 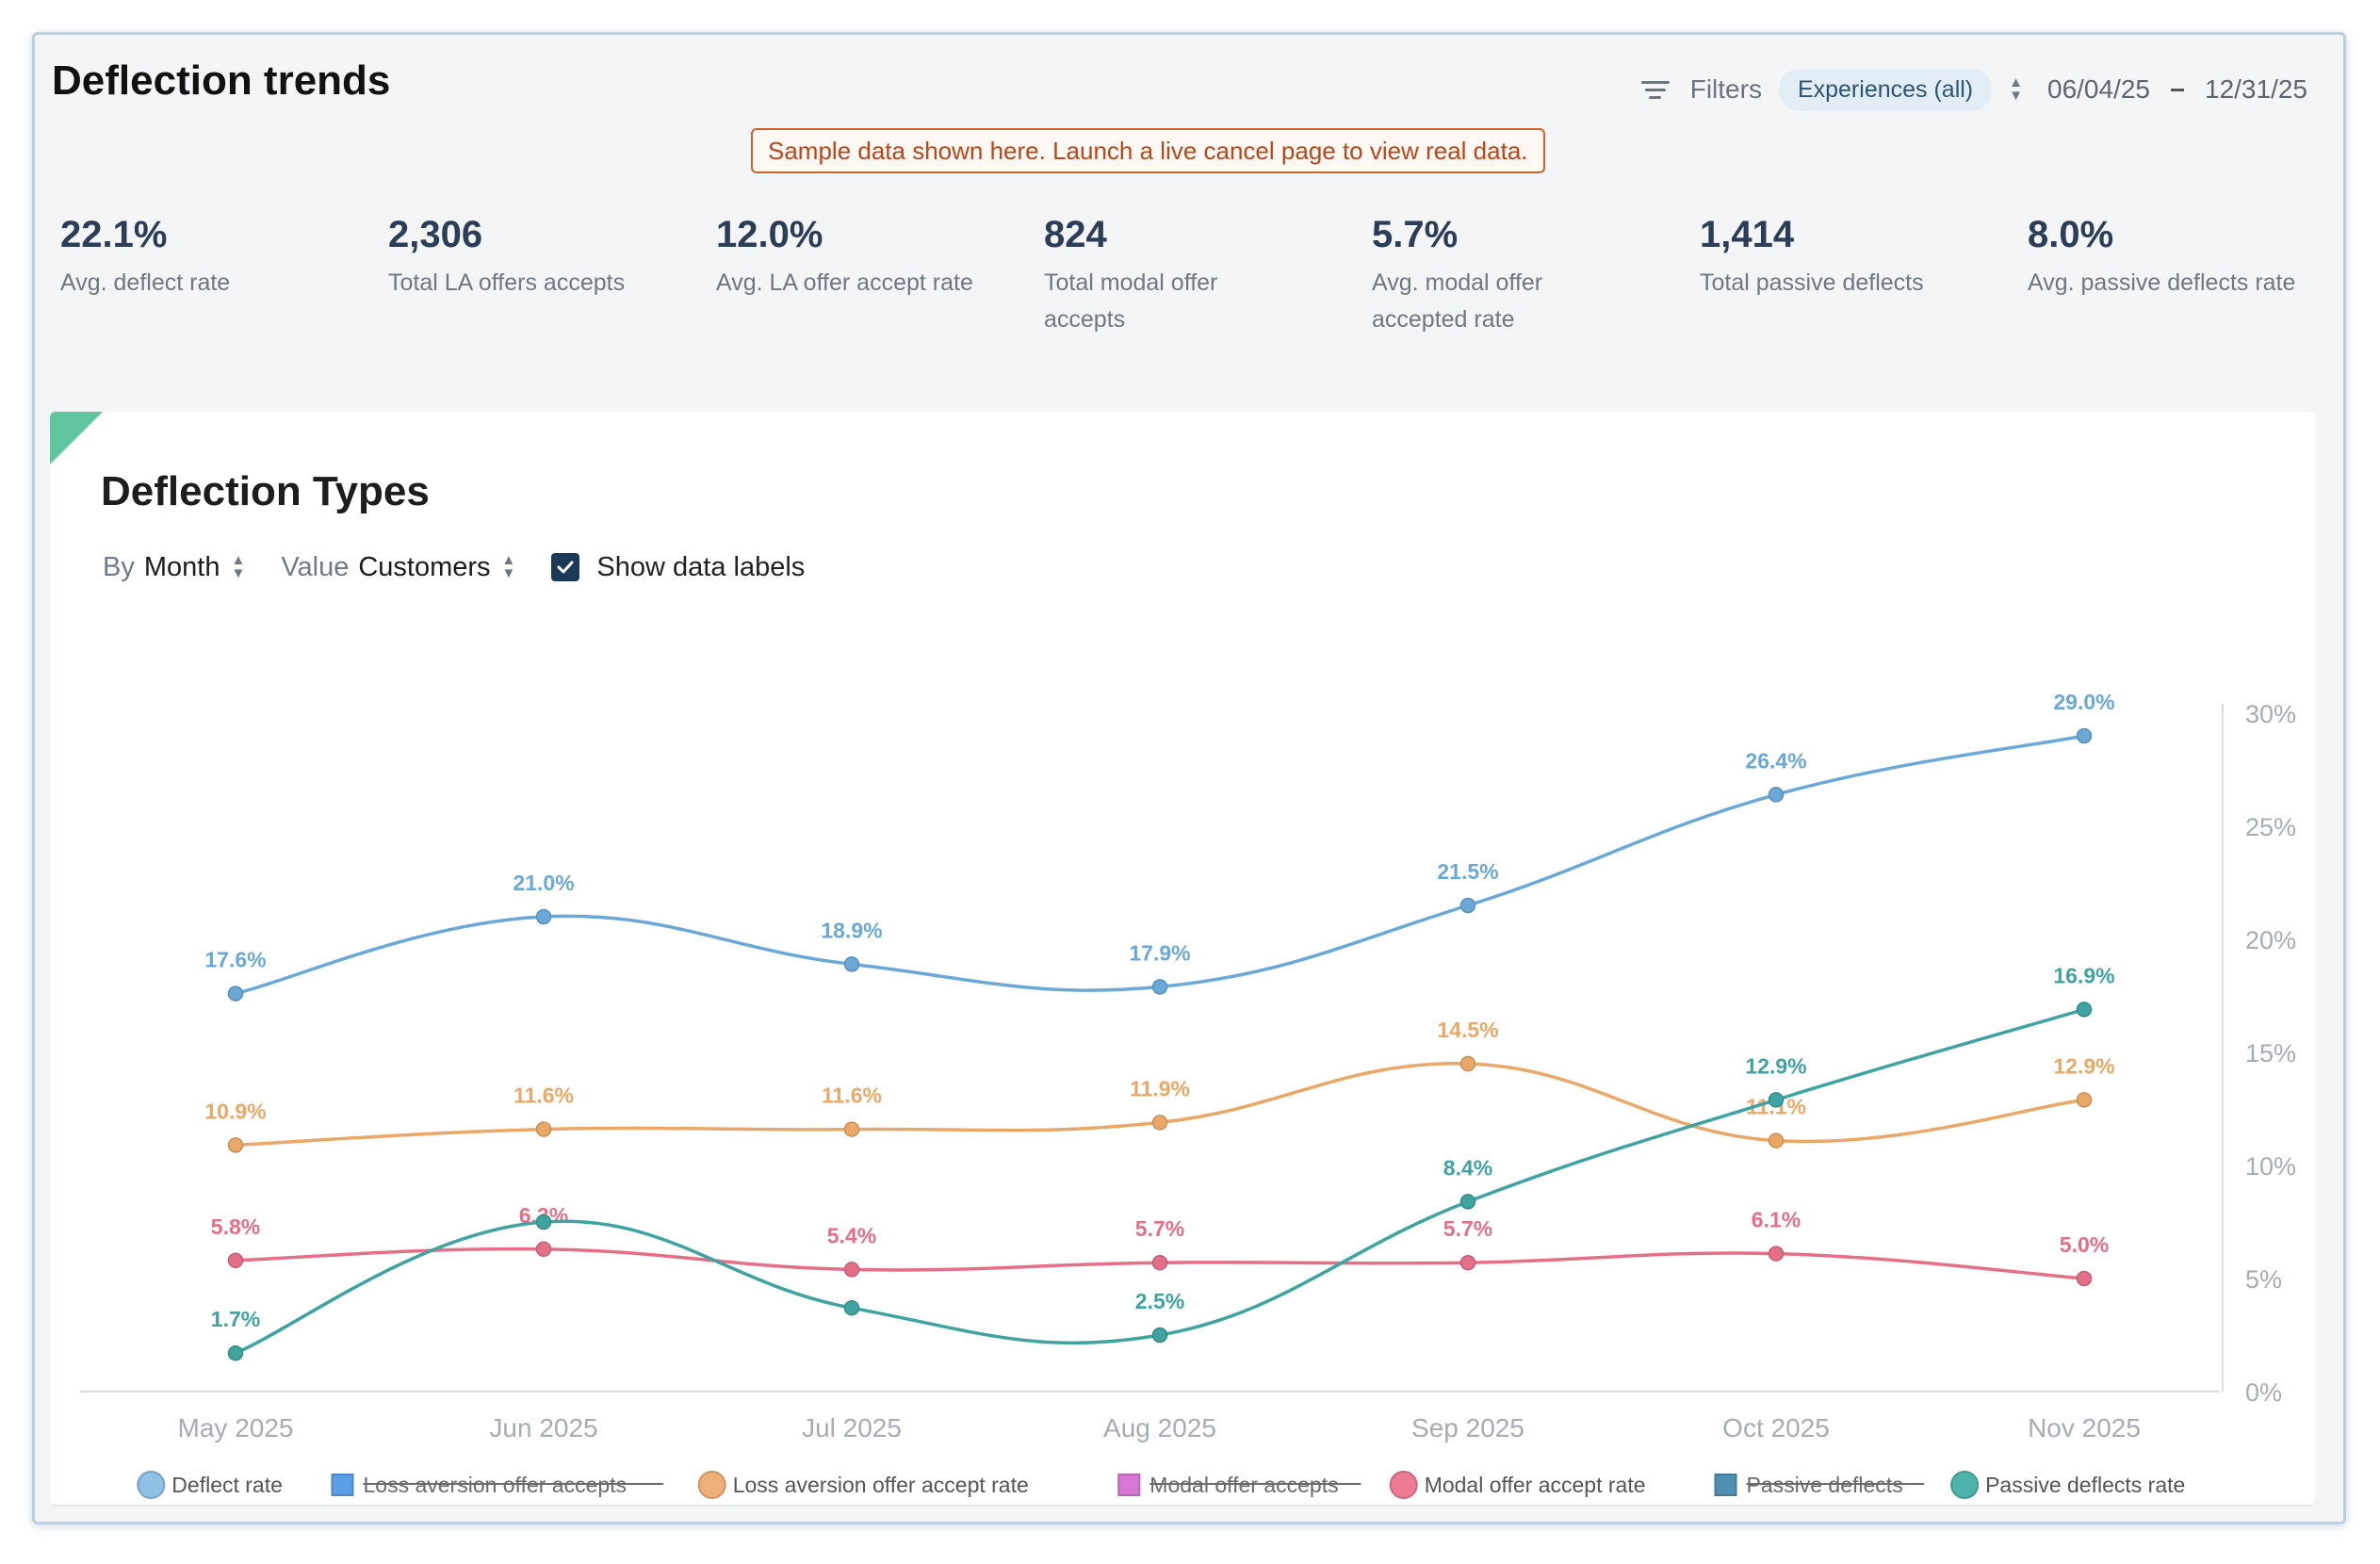 What do you see at coordinates (2071, 234) in the screenshot?
I see `stat-value: 8.0%` at bounding box center [2071, 234].